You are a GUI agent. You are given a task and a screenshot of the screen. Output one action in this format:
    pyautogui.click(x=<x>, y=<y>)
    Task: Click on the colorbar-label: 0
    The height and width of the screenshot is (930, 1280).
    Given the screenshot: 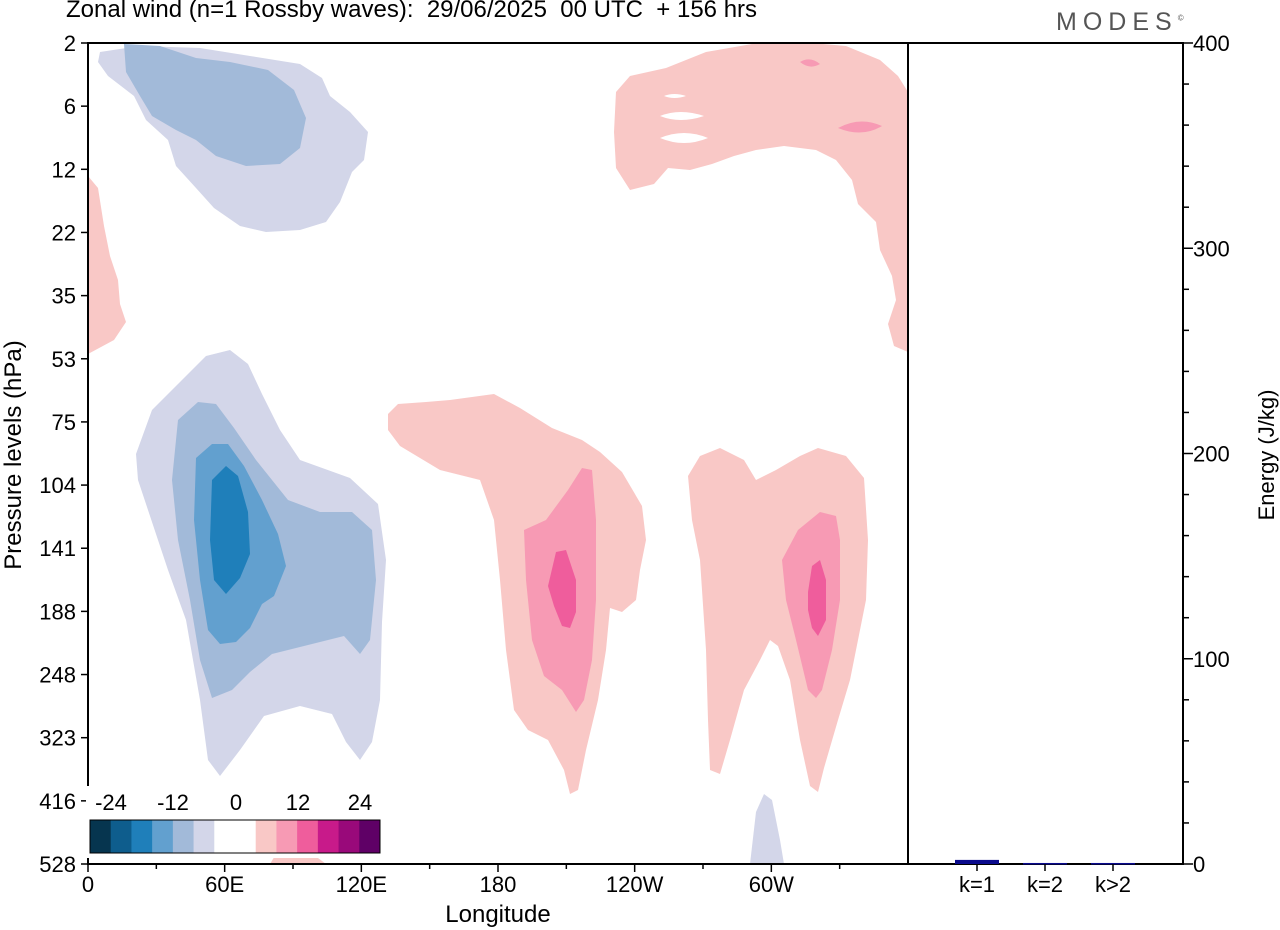 What is the action you would take?
    pyautogui.click(x=236, y=802)
    